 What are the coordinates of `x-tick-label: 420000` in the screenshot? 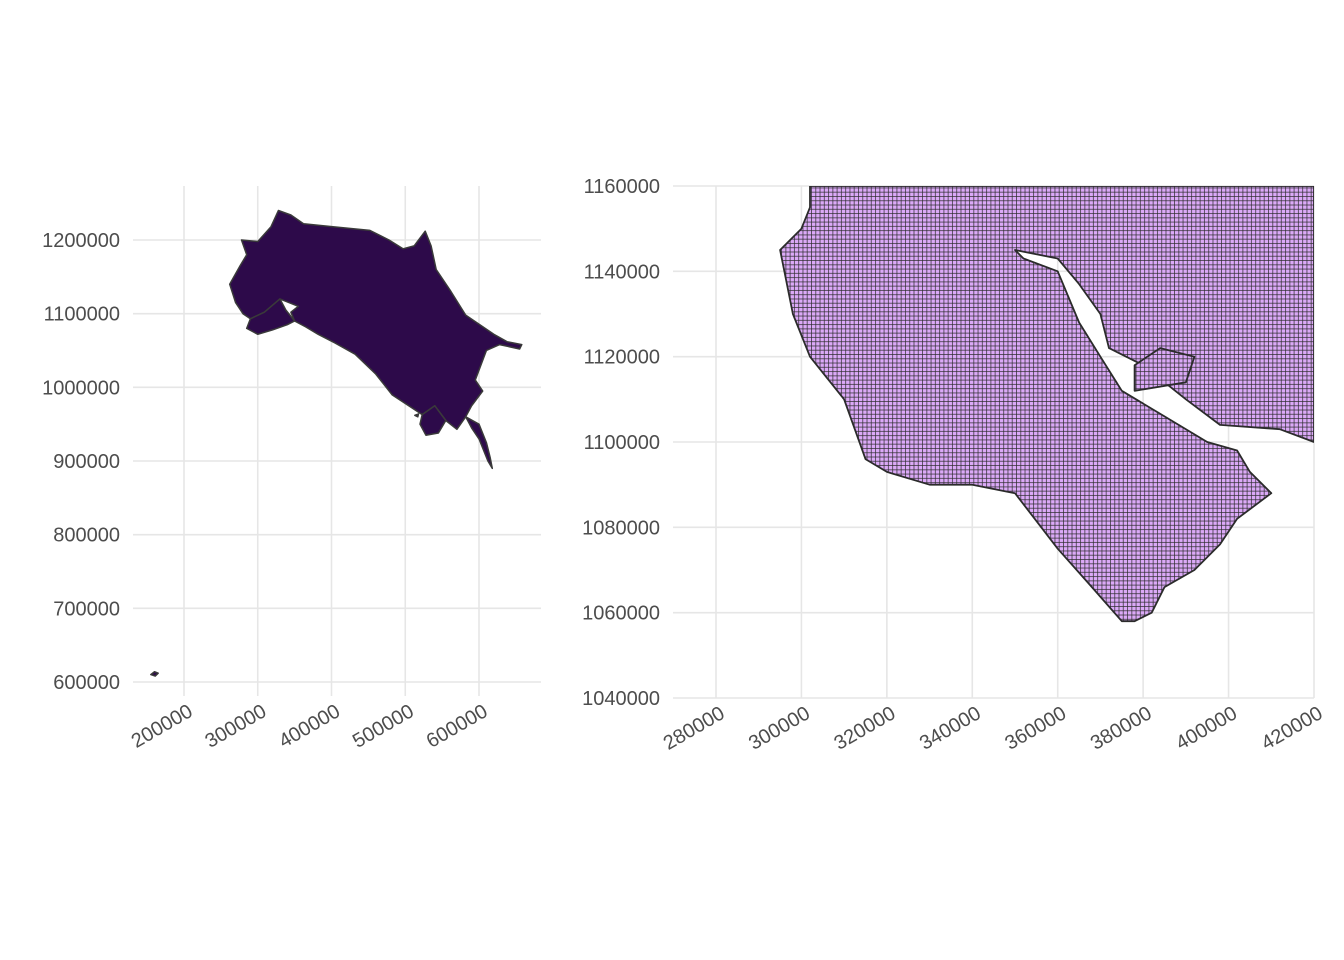 It's located at (1292, 728).